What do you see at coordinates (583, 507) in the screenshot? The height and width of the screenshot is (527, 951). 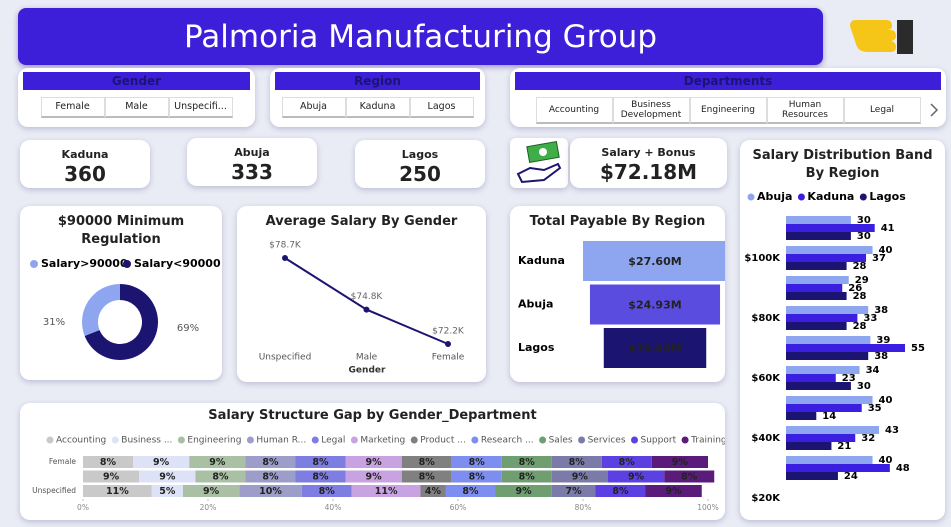 I see `x-tick-label: 80%` at bounding box center [583, 507].